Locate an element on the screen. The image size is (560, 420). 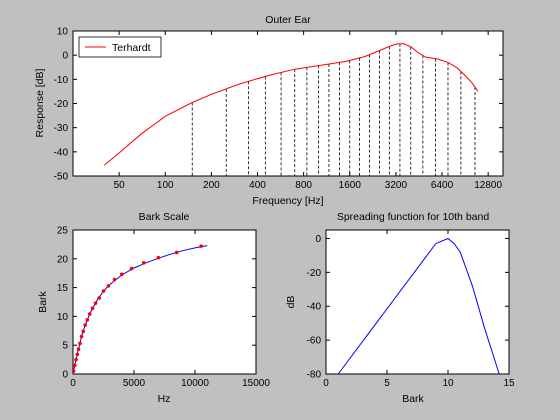
outer-ear-xlabel: Frequency [Hz] is located at coordinates (287, 201).